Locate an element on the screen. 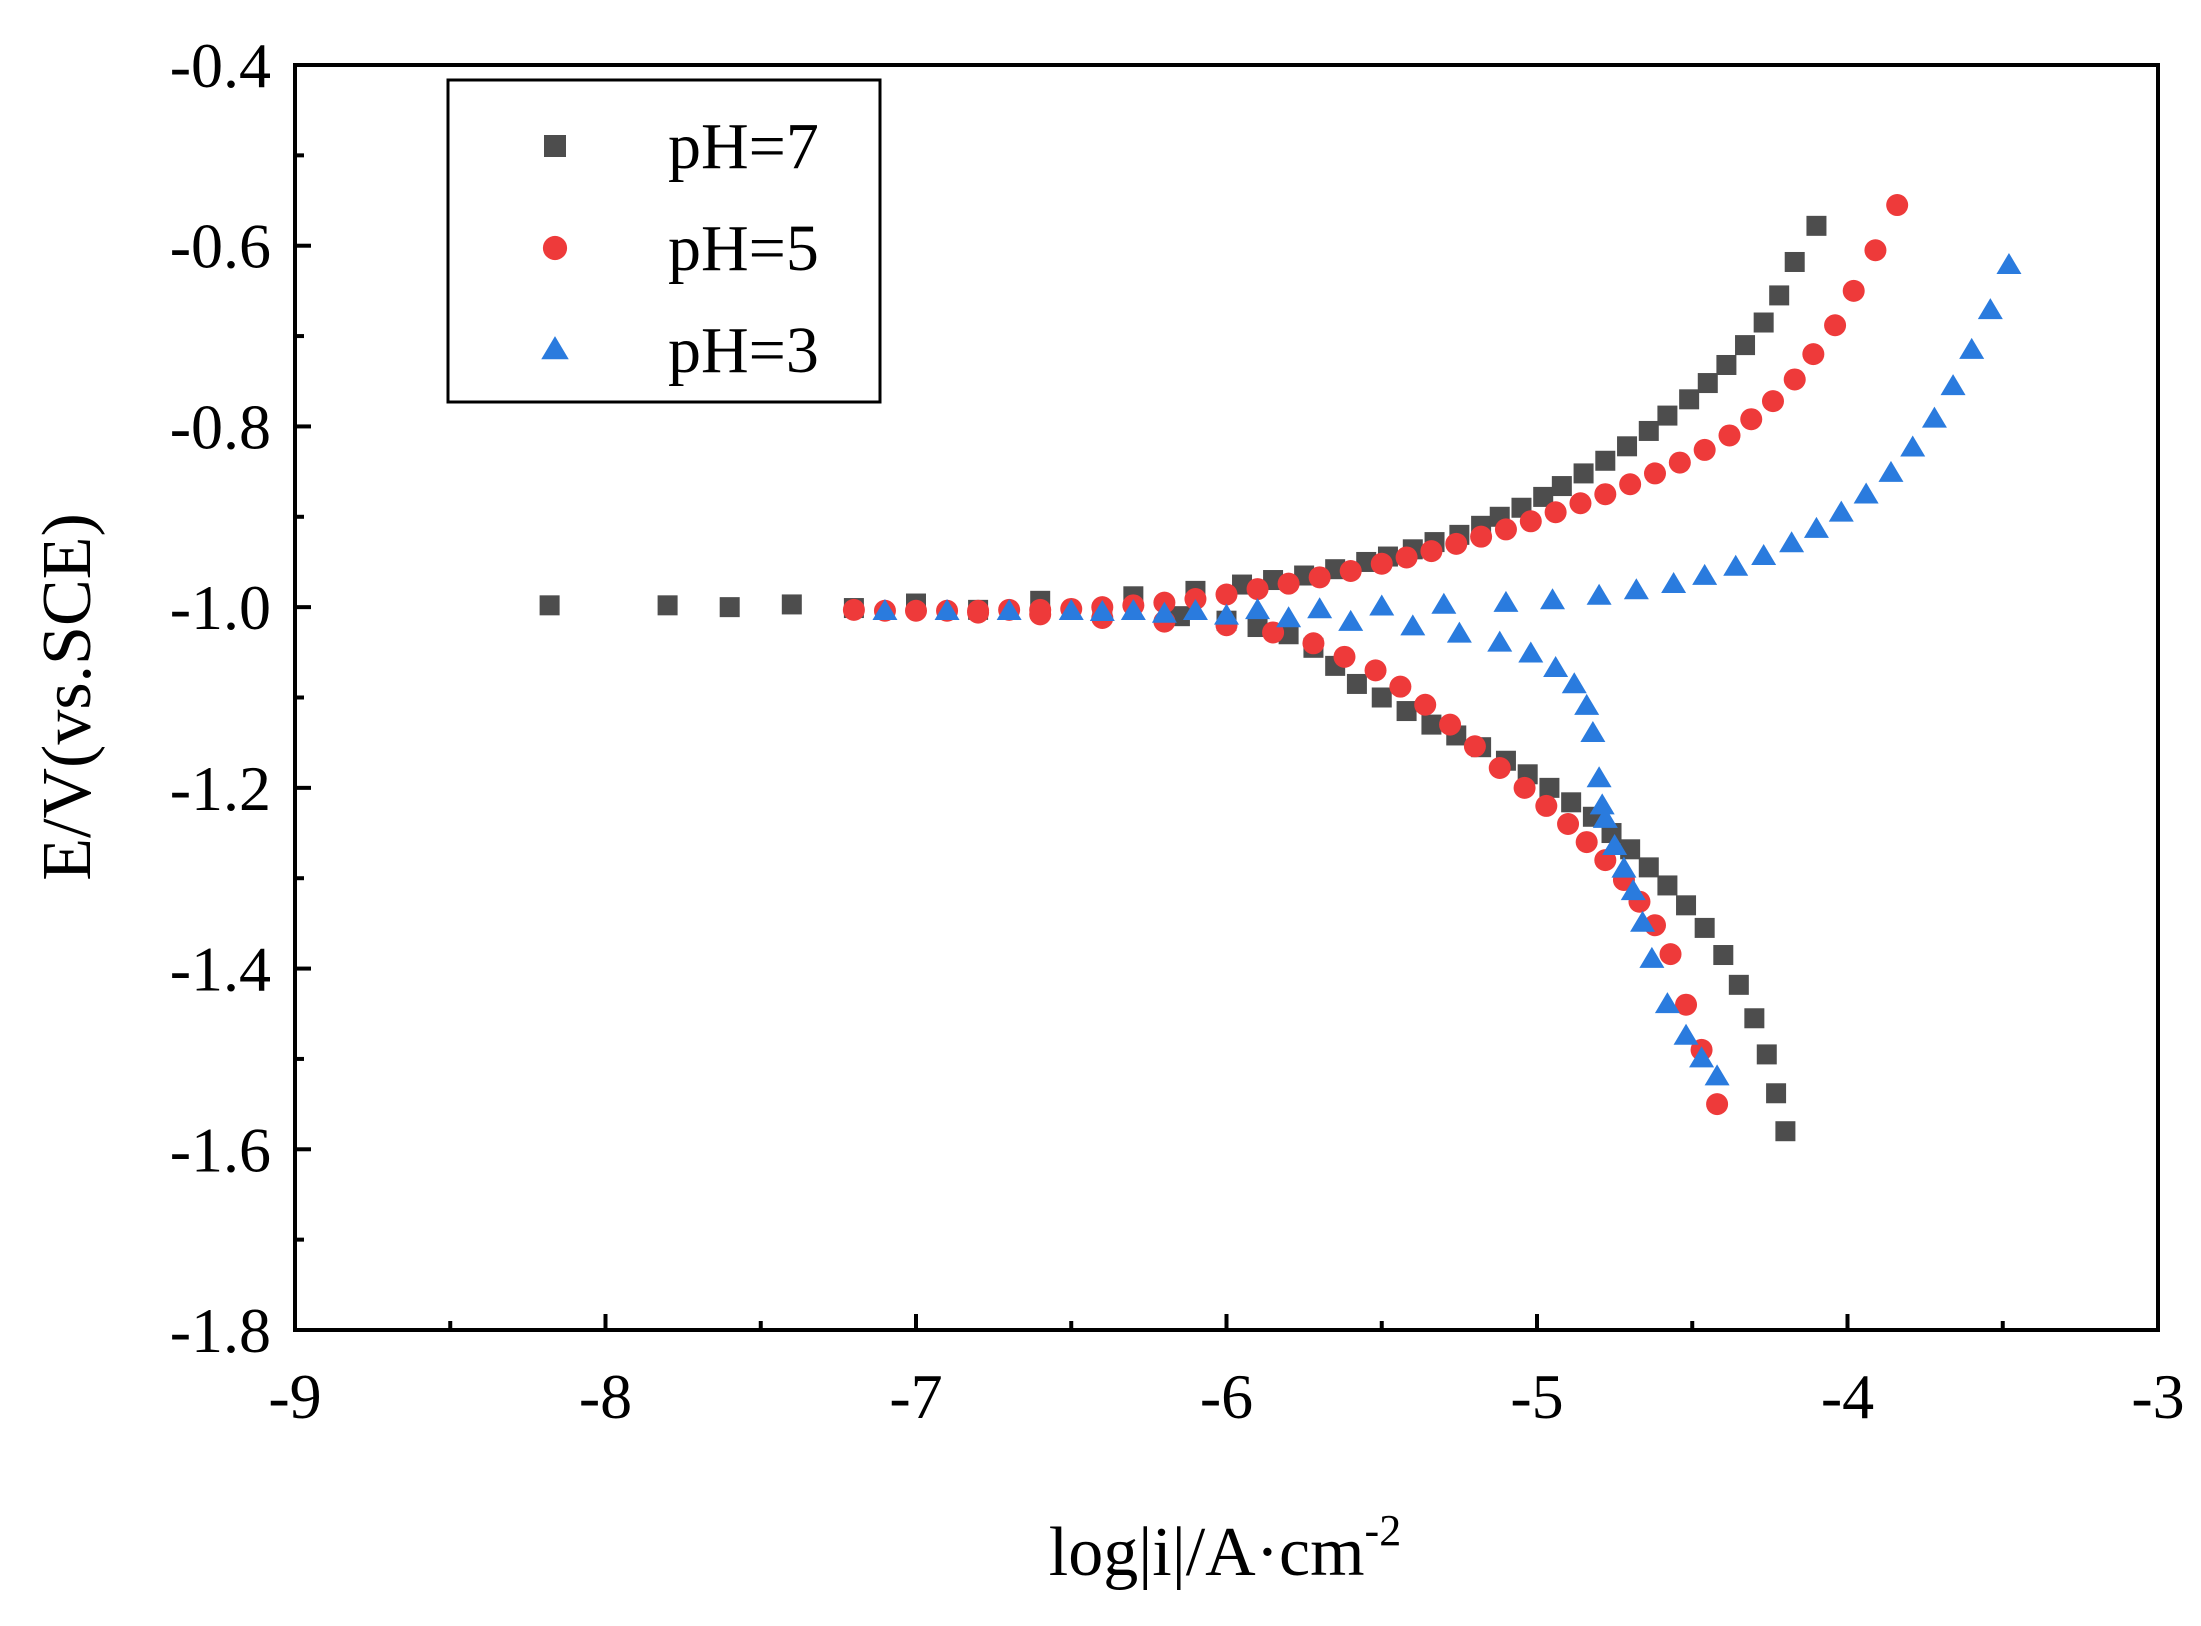 This screenshot has width=2201, height=1626. y-tick-label: -0.8 is located at coordinates (220, 426).